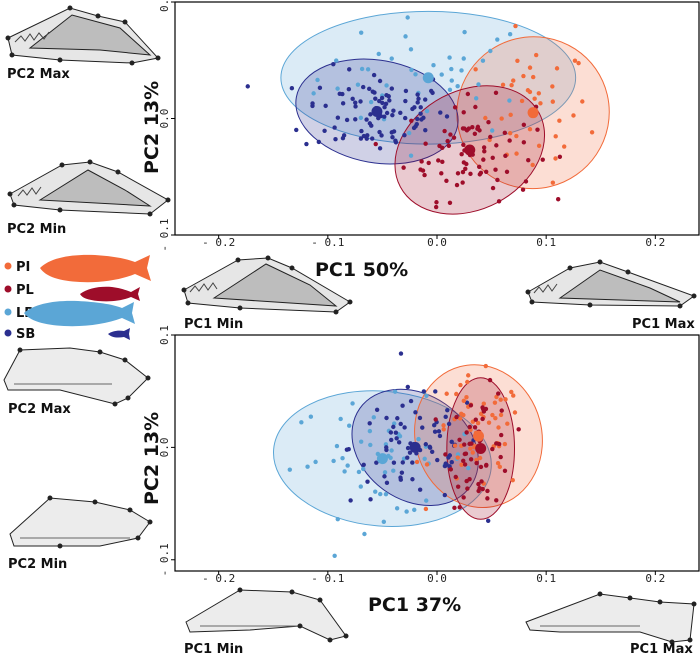 Image resolution: width=700 pixels, height=657 pixels. Describe the element at coordinates (267, 615) in the screenshot. I see `shape-bottom-pc1-min` at that location.